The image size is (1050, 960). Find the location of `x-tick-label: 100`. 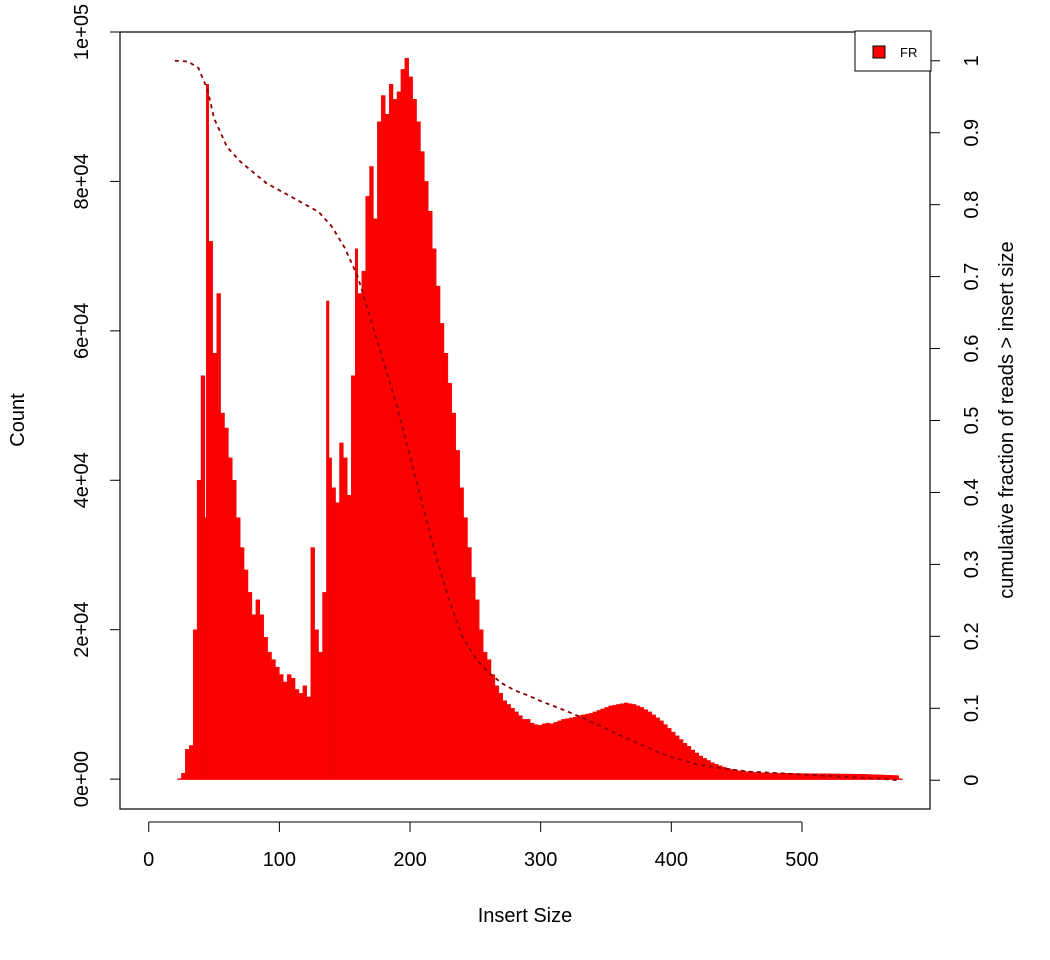

x-tick-label: 100 is located at coordinates (279, 860).